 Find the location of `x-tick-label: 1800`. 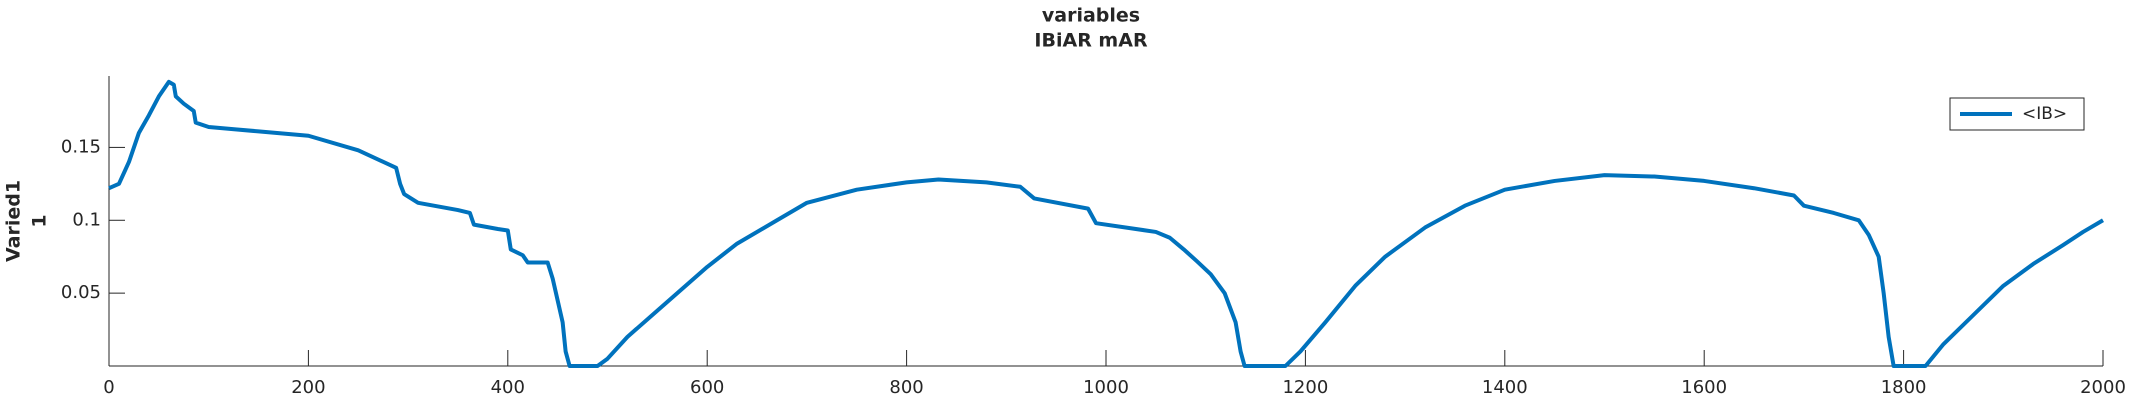

x-tick-label: 1800 is located at coordinates (1904, 387).